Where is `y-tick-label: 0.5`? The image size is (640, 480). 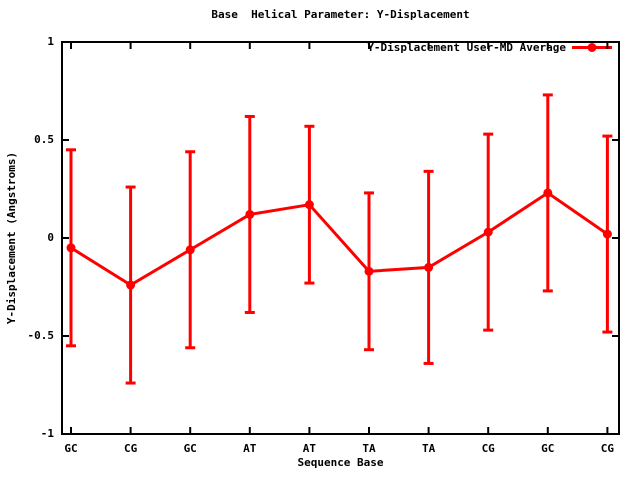 y-tick-label: 0.5 is located at coordinates (44, 139).